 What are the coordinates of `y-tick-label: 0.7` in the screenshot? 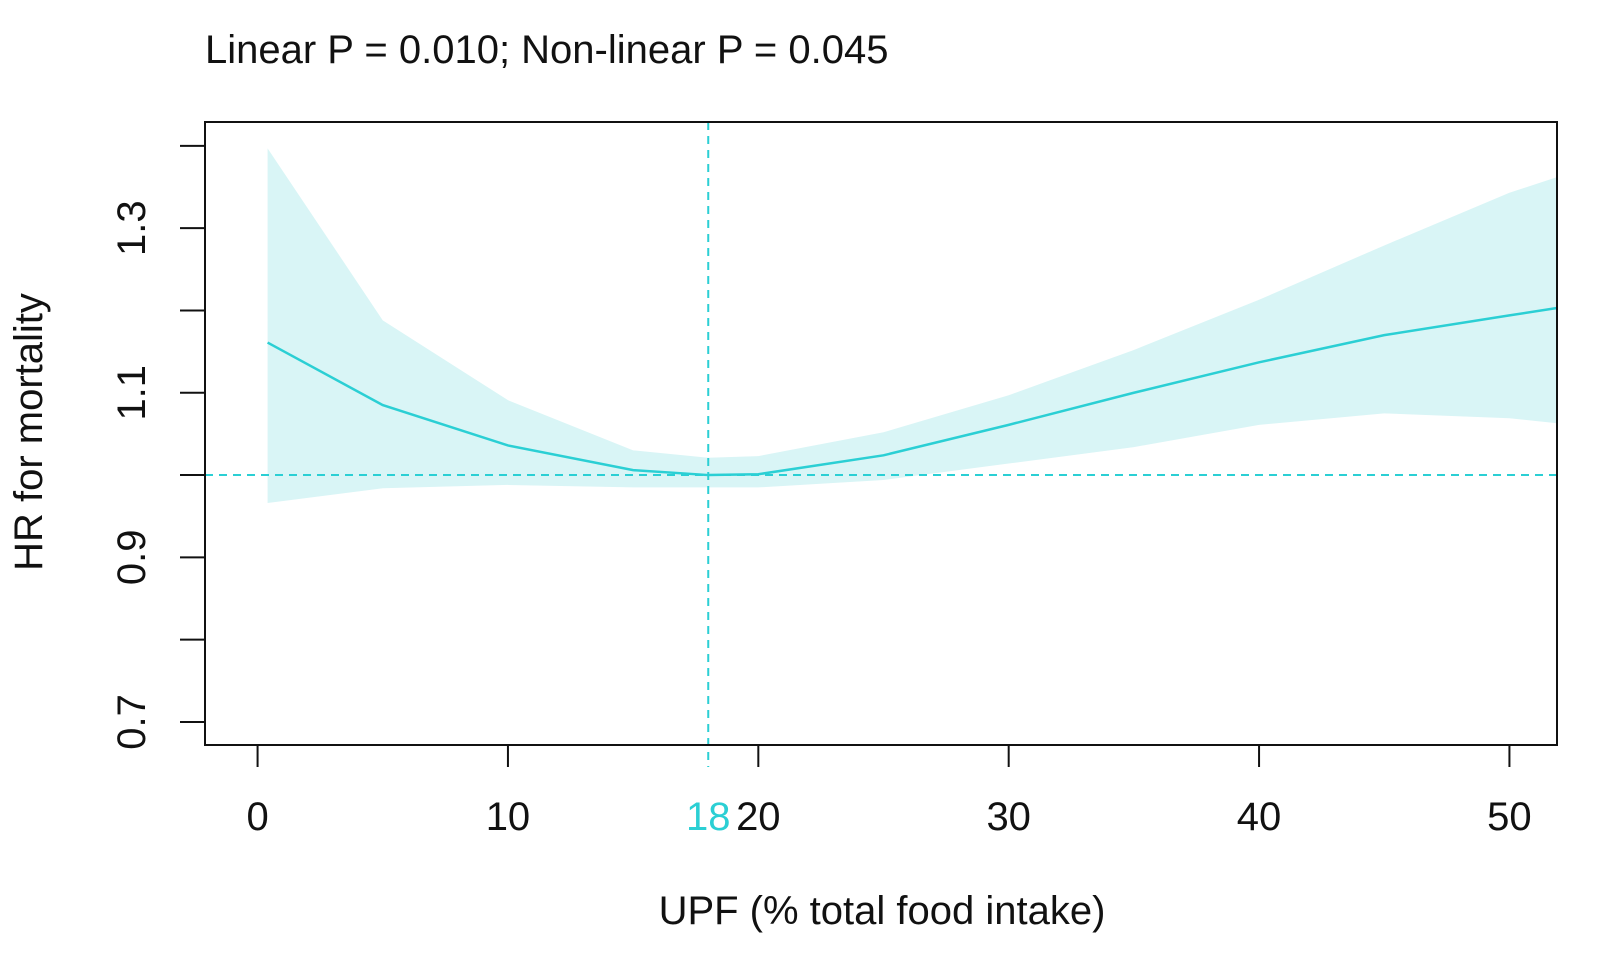 It's located at (132, 722).